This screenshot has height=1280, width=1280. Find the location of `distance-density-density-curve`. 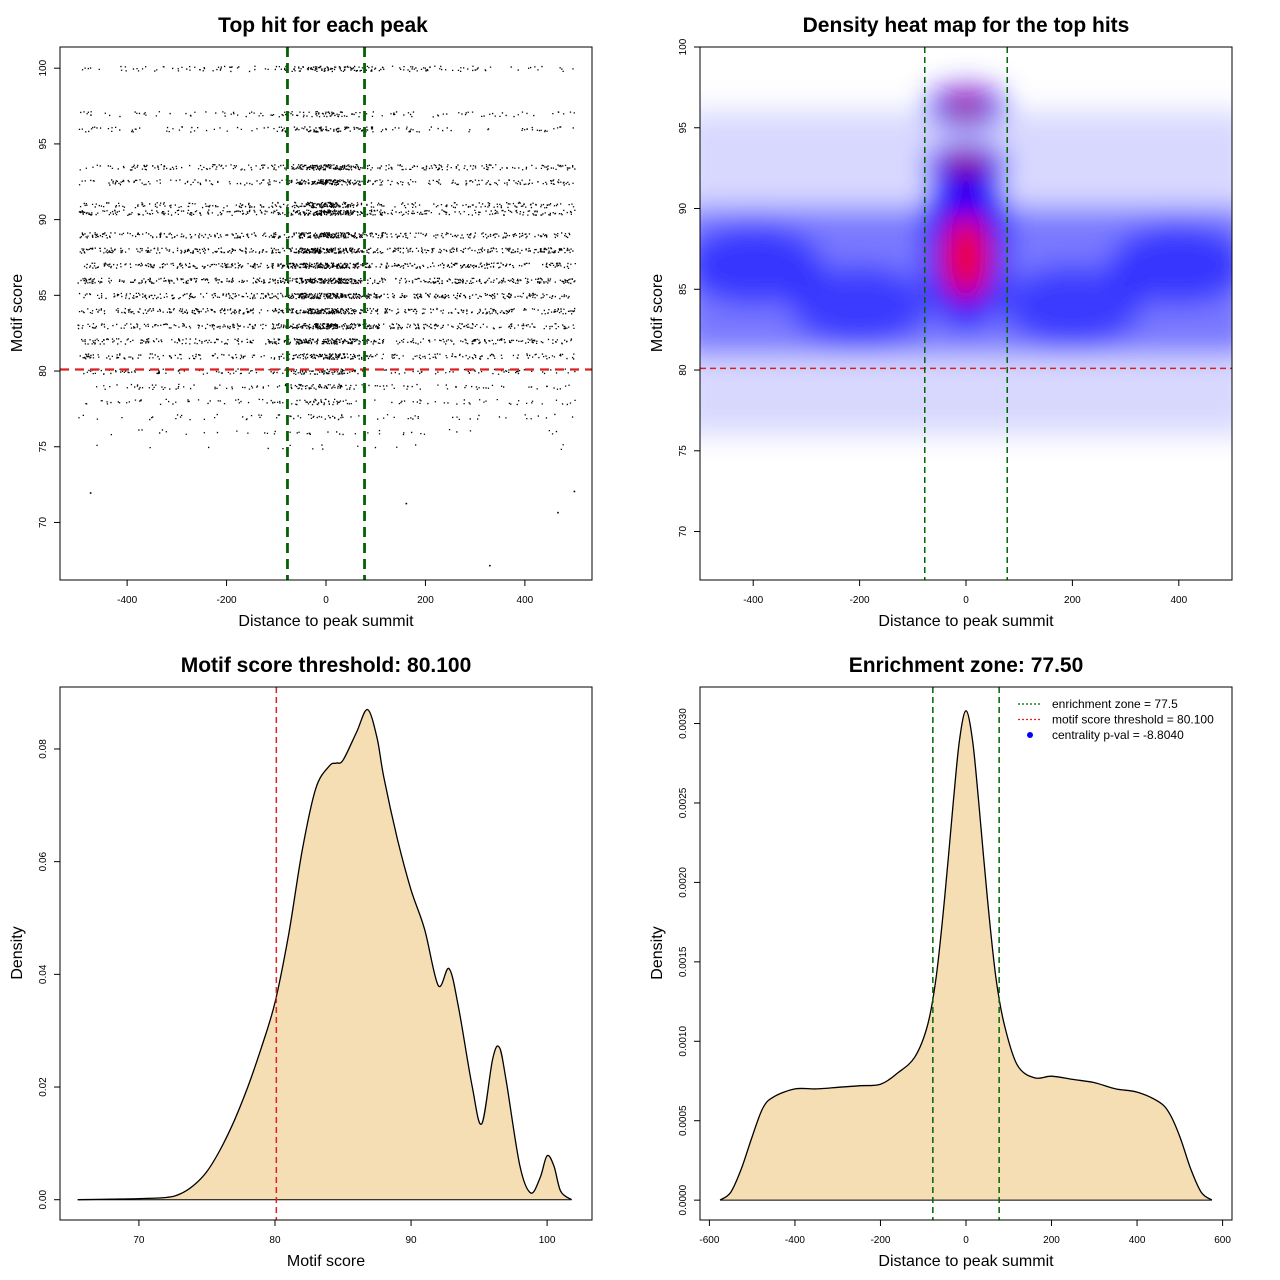

distance-density-density-curve is located at coordinates (966, 955).